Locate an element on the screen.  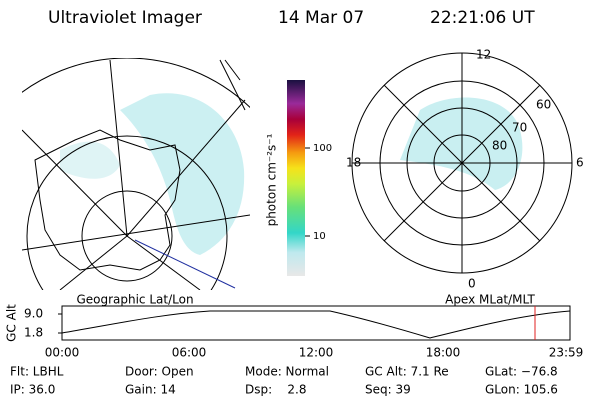
footer-field: GC Alt: 7.1 Re is located at coordinates (407, 372).